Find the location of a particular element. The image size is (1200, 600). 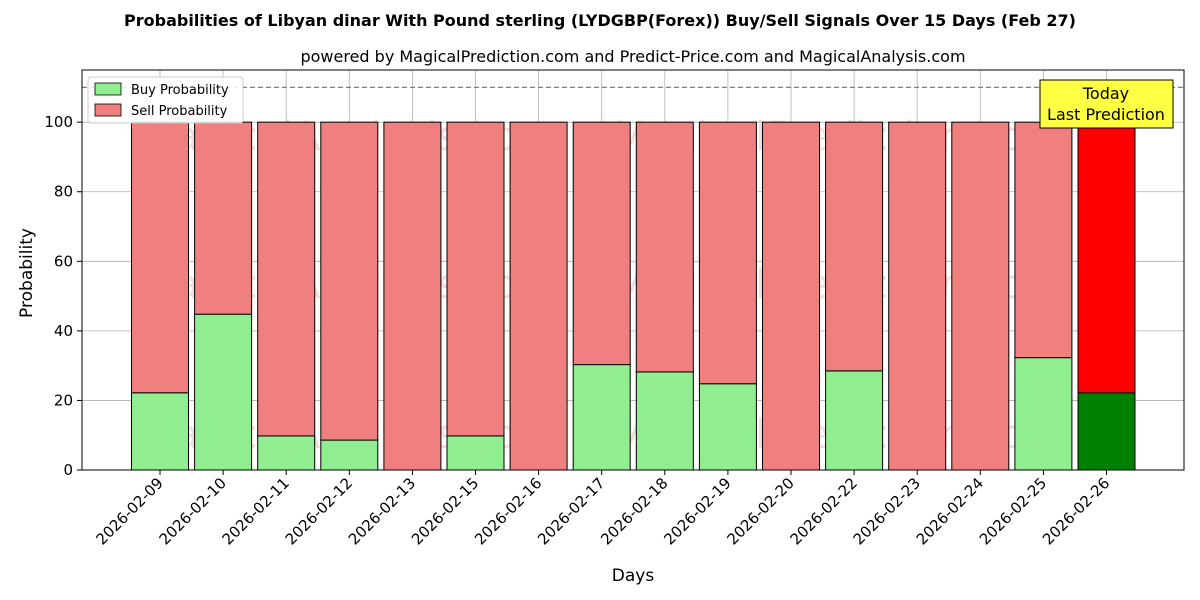

x-tick-label: 2026-02-16 is located at coordinates (508, 511).